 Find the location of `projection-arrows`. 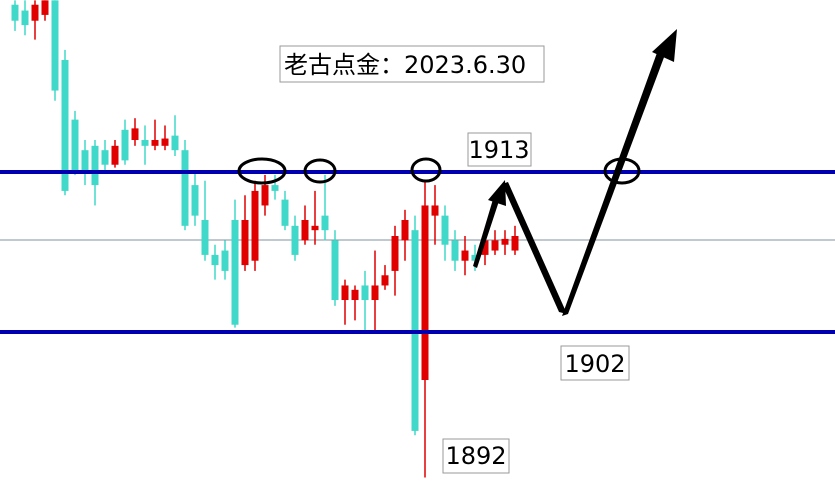

projection-arrows is located at coordinates (575, 172).